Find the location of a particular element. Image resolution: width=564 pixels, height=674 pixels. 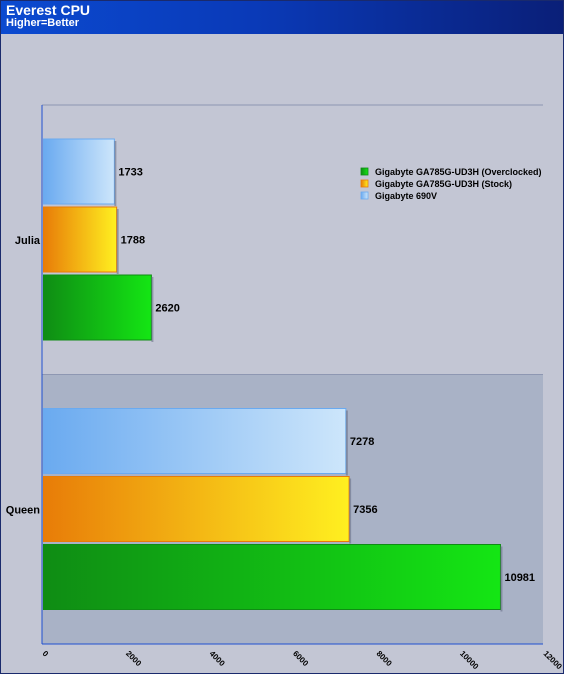

x-tick-label: 6000 is located at coordinates (300, 658).